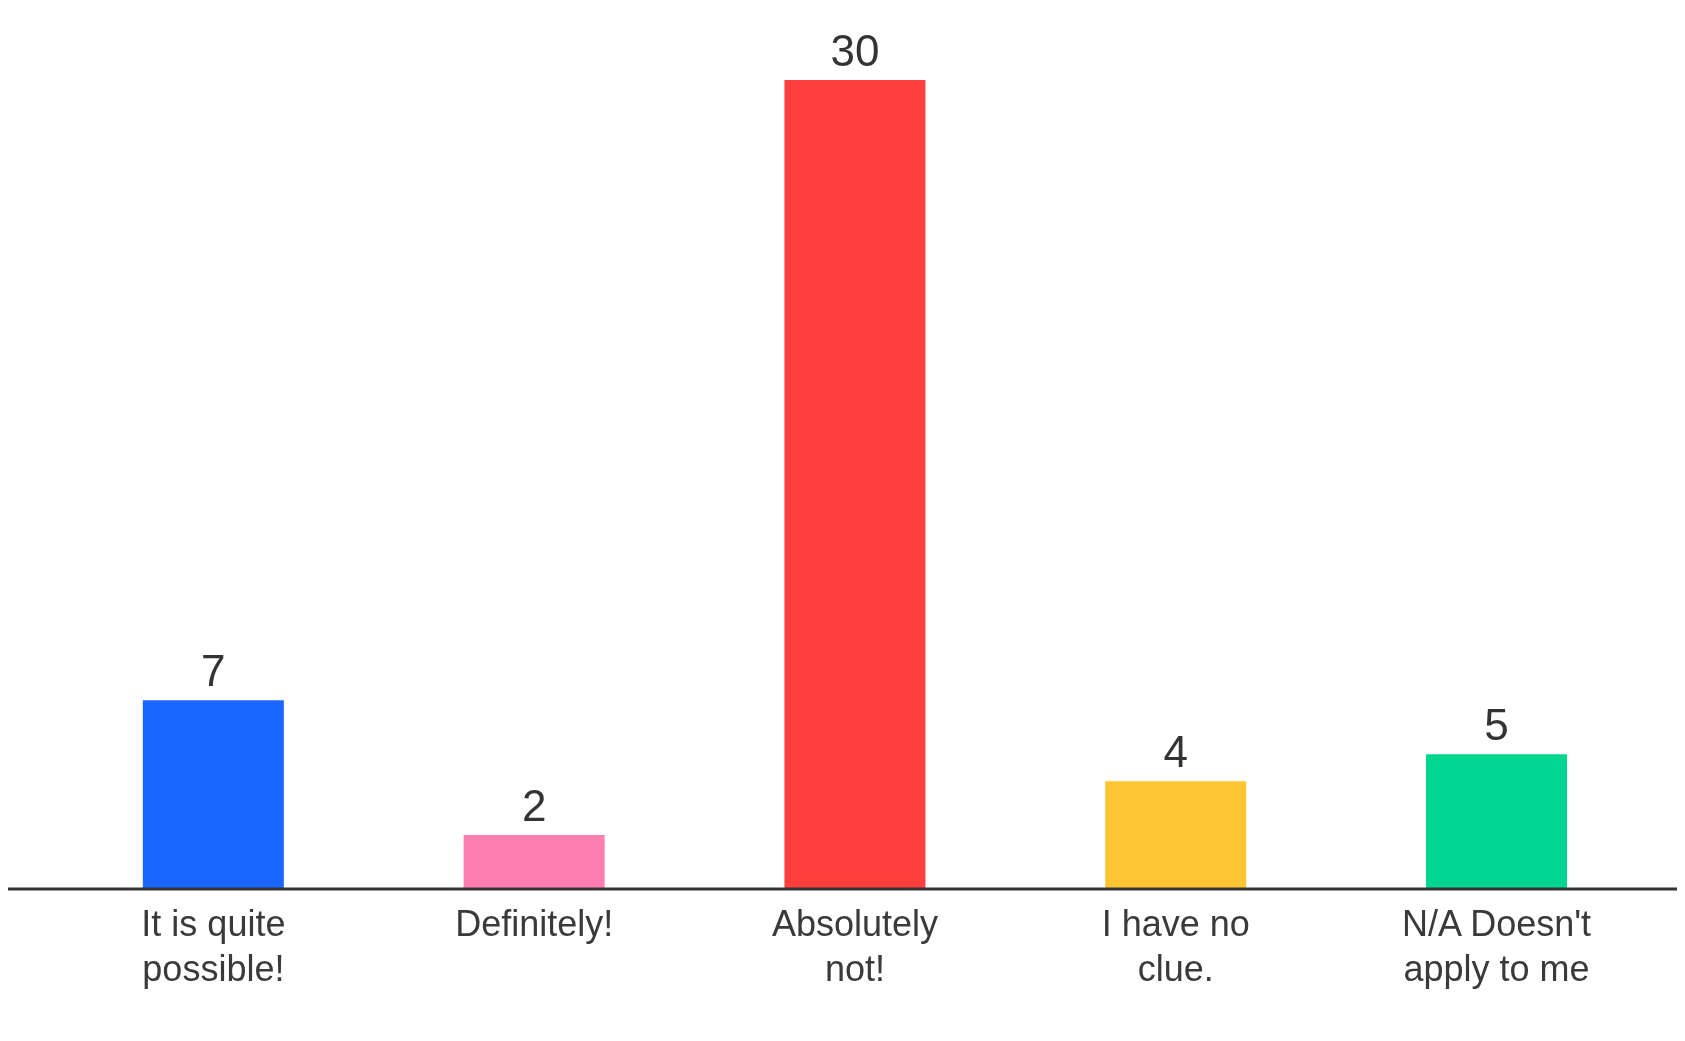 This screenshot has height=1041, width=1685. Describe the element at coordinates (1496, 725) in the screenshot. I see `data-label: 5` at that location.